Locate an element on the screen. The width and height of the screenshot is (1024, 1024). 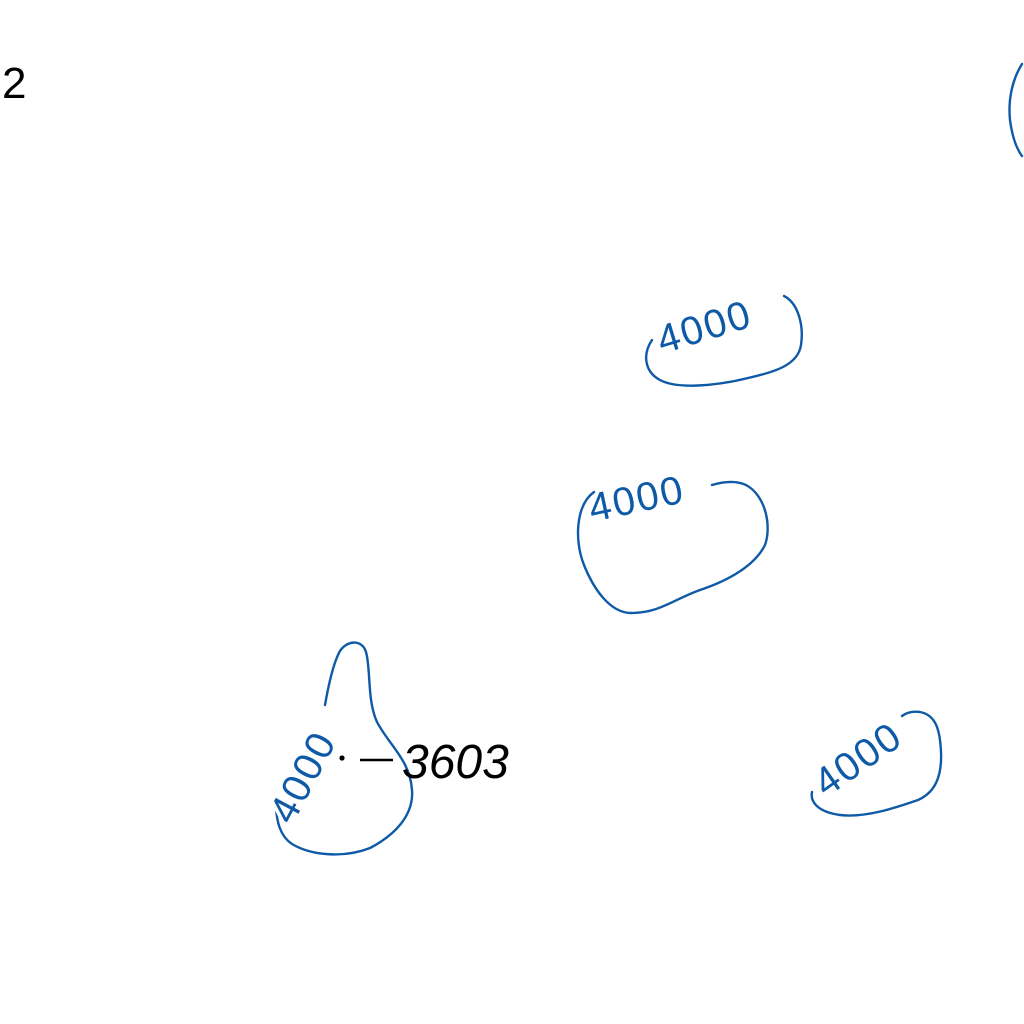
contour-line-d: 4000 is located at coordinates (872, 763).